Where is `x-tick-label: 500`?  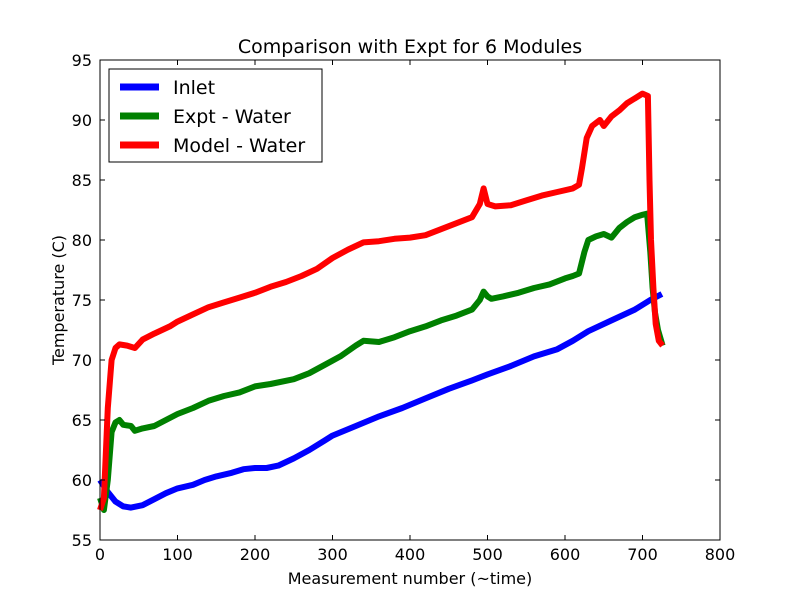
x-tick-label: 500 is located at coordinates (487, 554).